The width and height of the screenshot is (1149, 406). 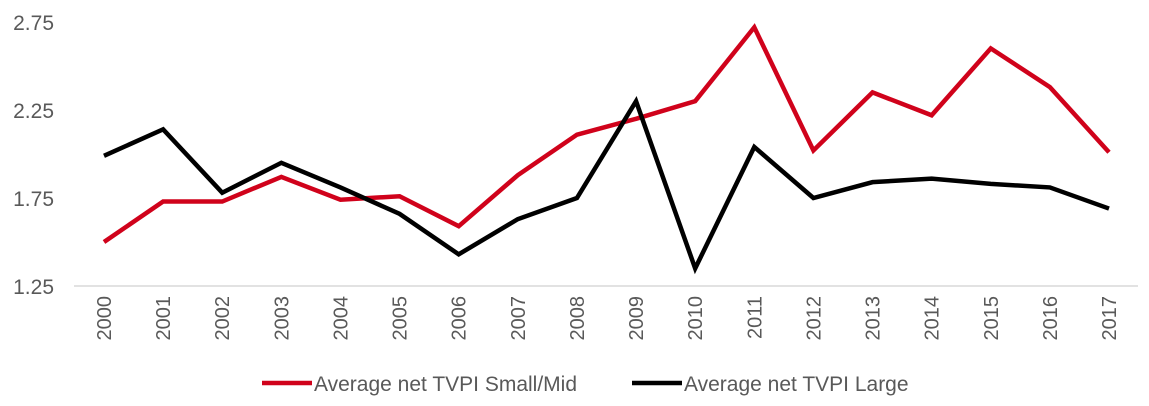 What do you see at coordinates (1051, 318) in the screenshot?
I see `x-tick-label: 2016` at bounding box center [1051, 318].